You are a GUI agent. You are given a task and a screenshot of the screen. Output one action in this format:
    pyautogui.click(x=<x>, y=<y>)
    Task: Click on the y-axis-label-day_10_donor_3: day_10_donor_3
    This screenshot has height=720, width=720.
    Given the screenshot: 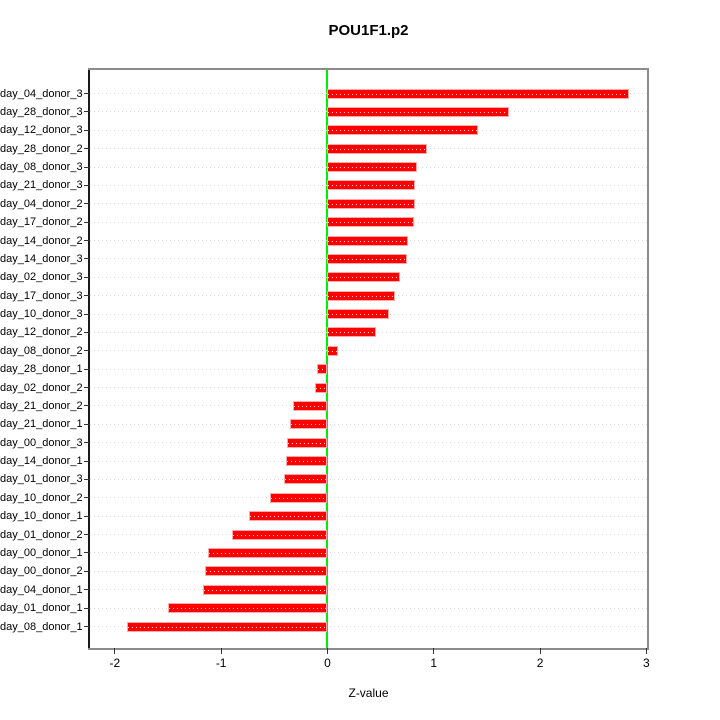 What is the action you would take?
    pyautogui.click(x=41, y=314)
    